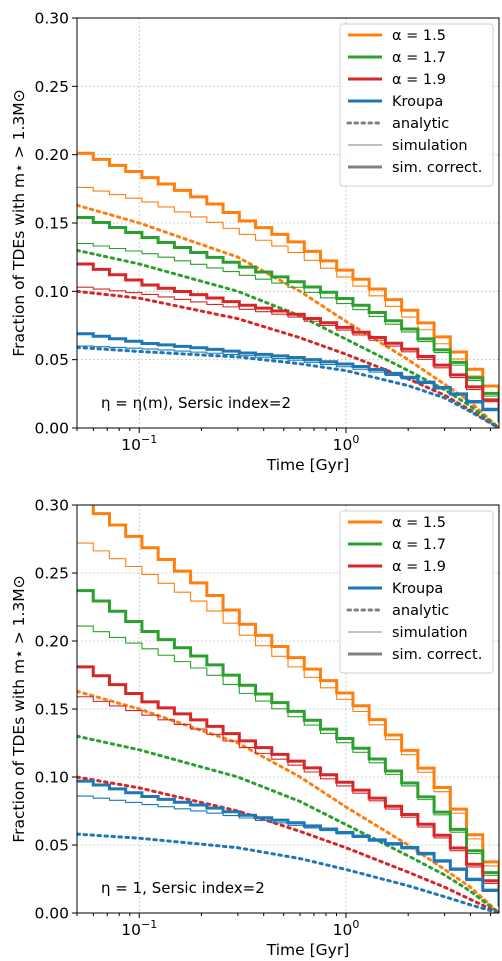 This screenshot has width=502, height=961. I want to click on panel-annotation: η = 1, Sersic index=2, so click(183, 888).